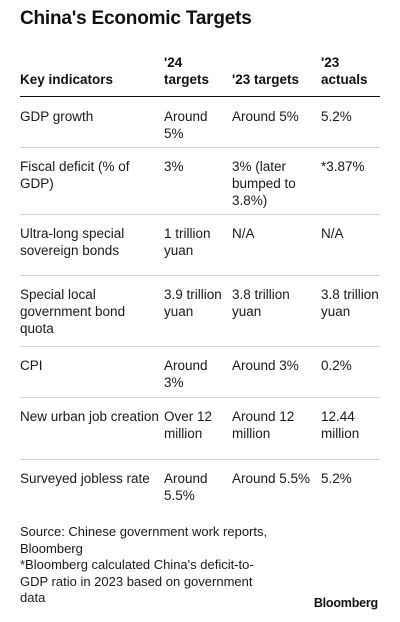 The image size is (400, 622). I want to click on bloomberg-logo: Bloomberg, so click(345, 603).